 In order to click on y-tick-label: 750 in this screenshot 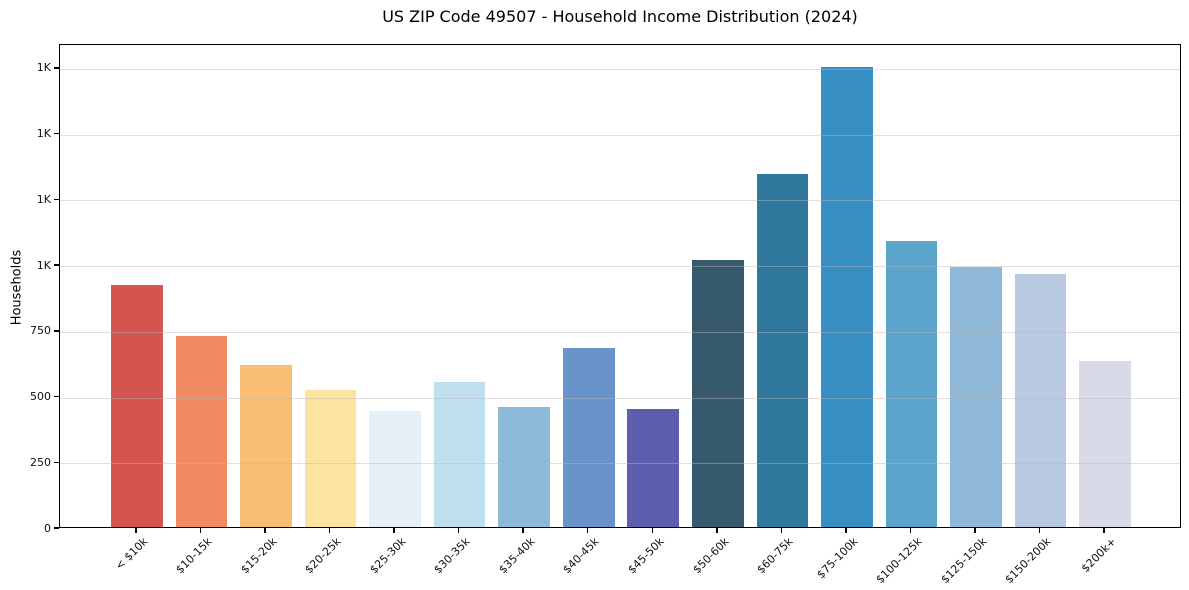, I will do `click(40, 331)`.